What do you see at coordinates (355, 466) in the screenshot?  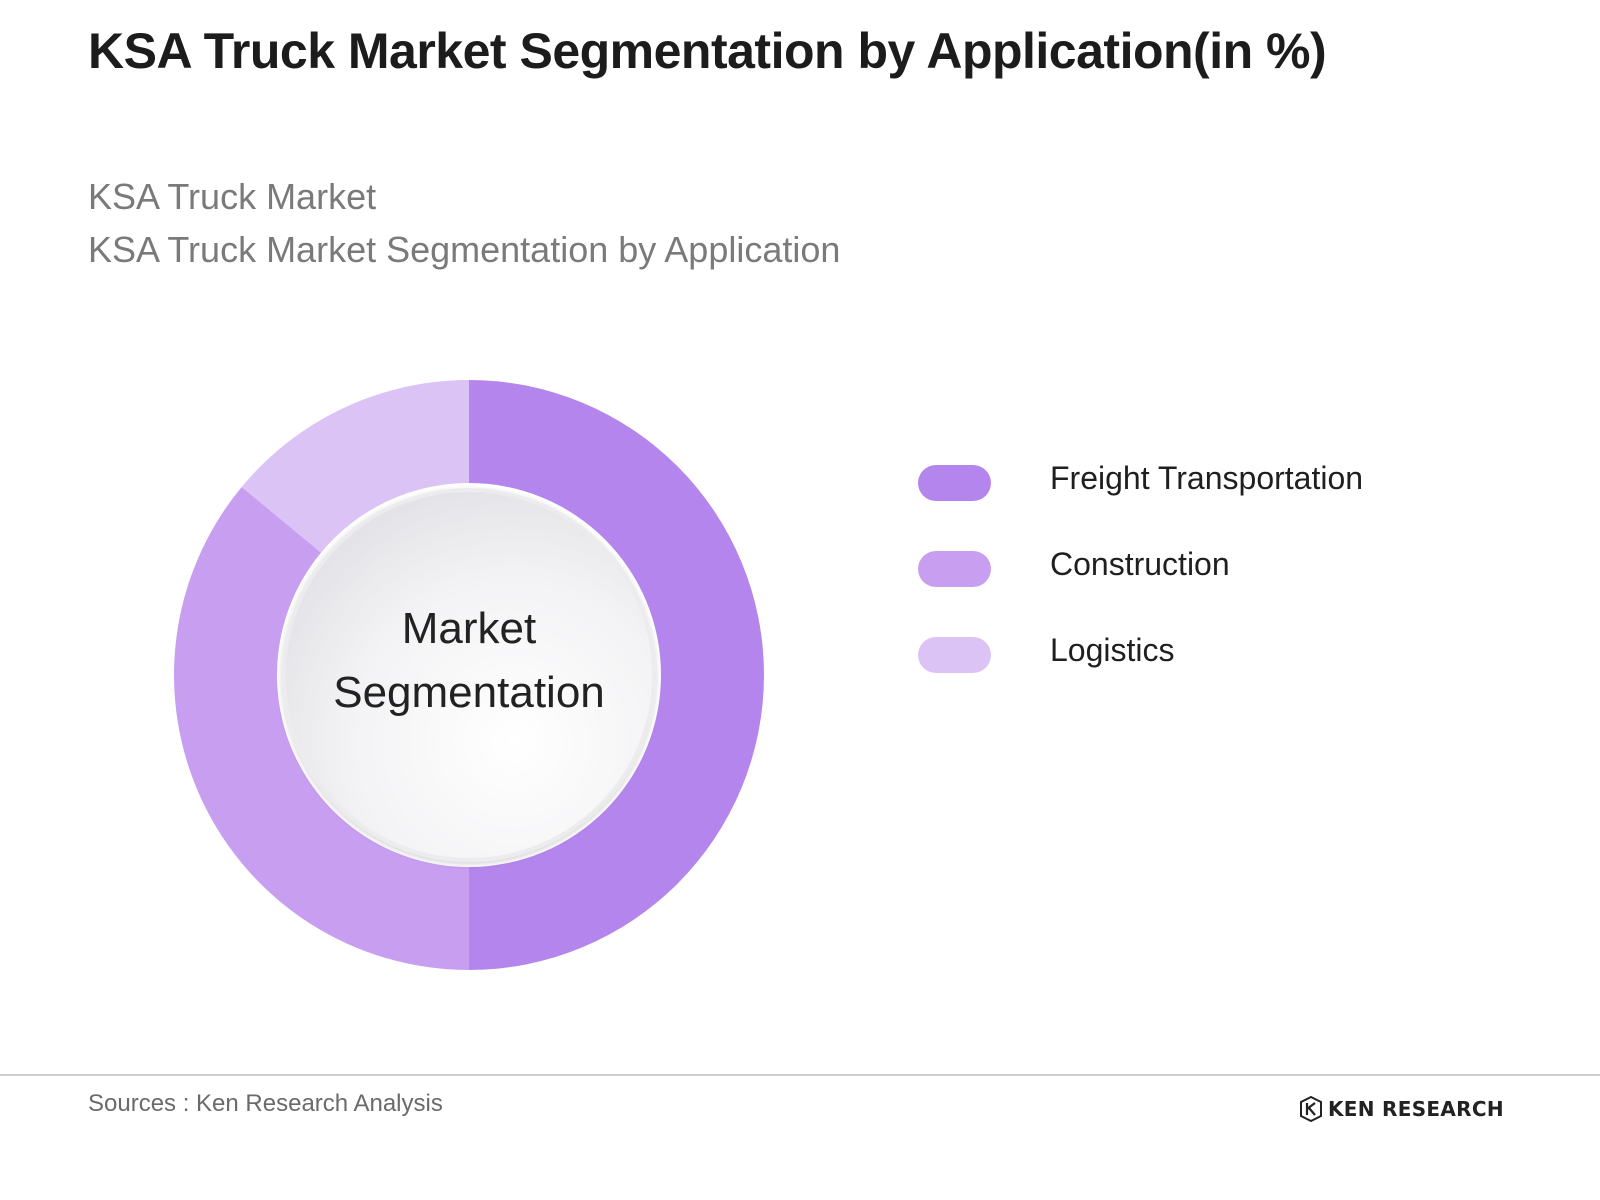 I see `donut-slice-logistics` at bounding box center [355, 466].